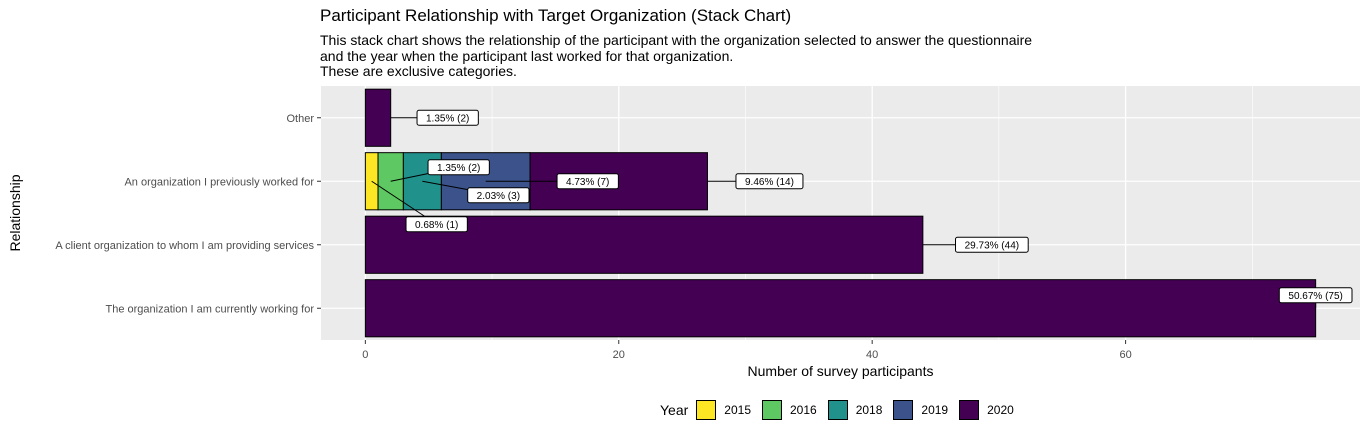 The height and width of the screenshot is (438, 1368). I want to click on data-label: 9.46% (14), so click(769, 182).